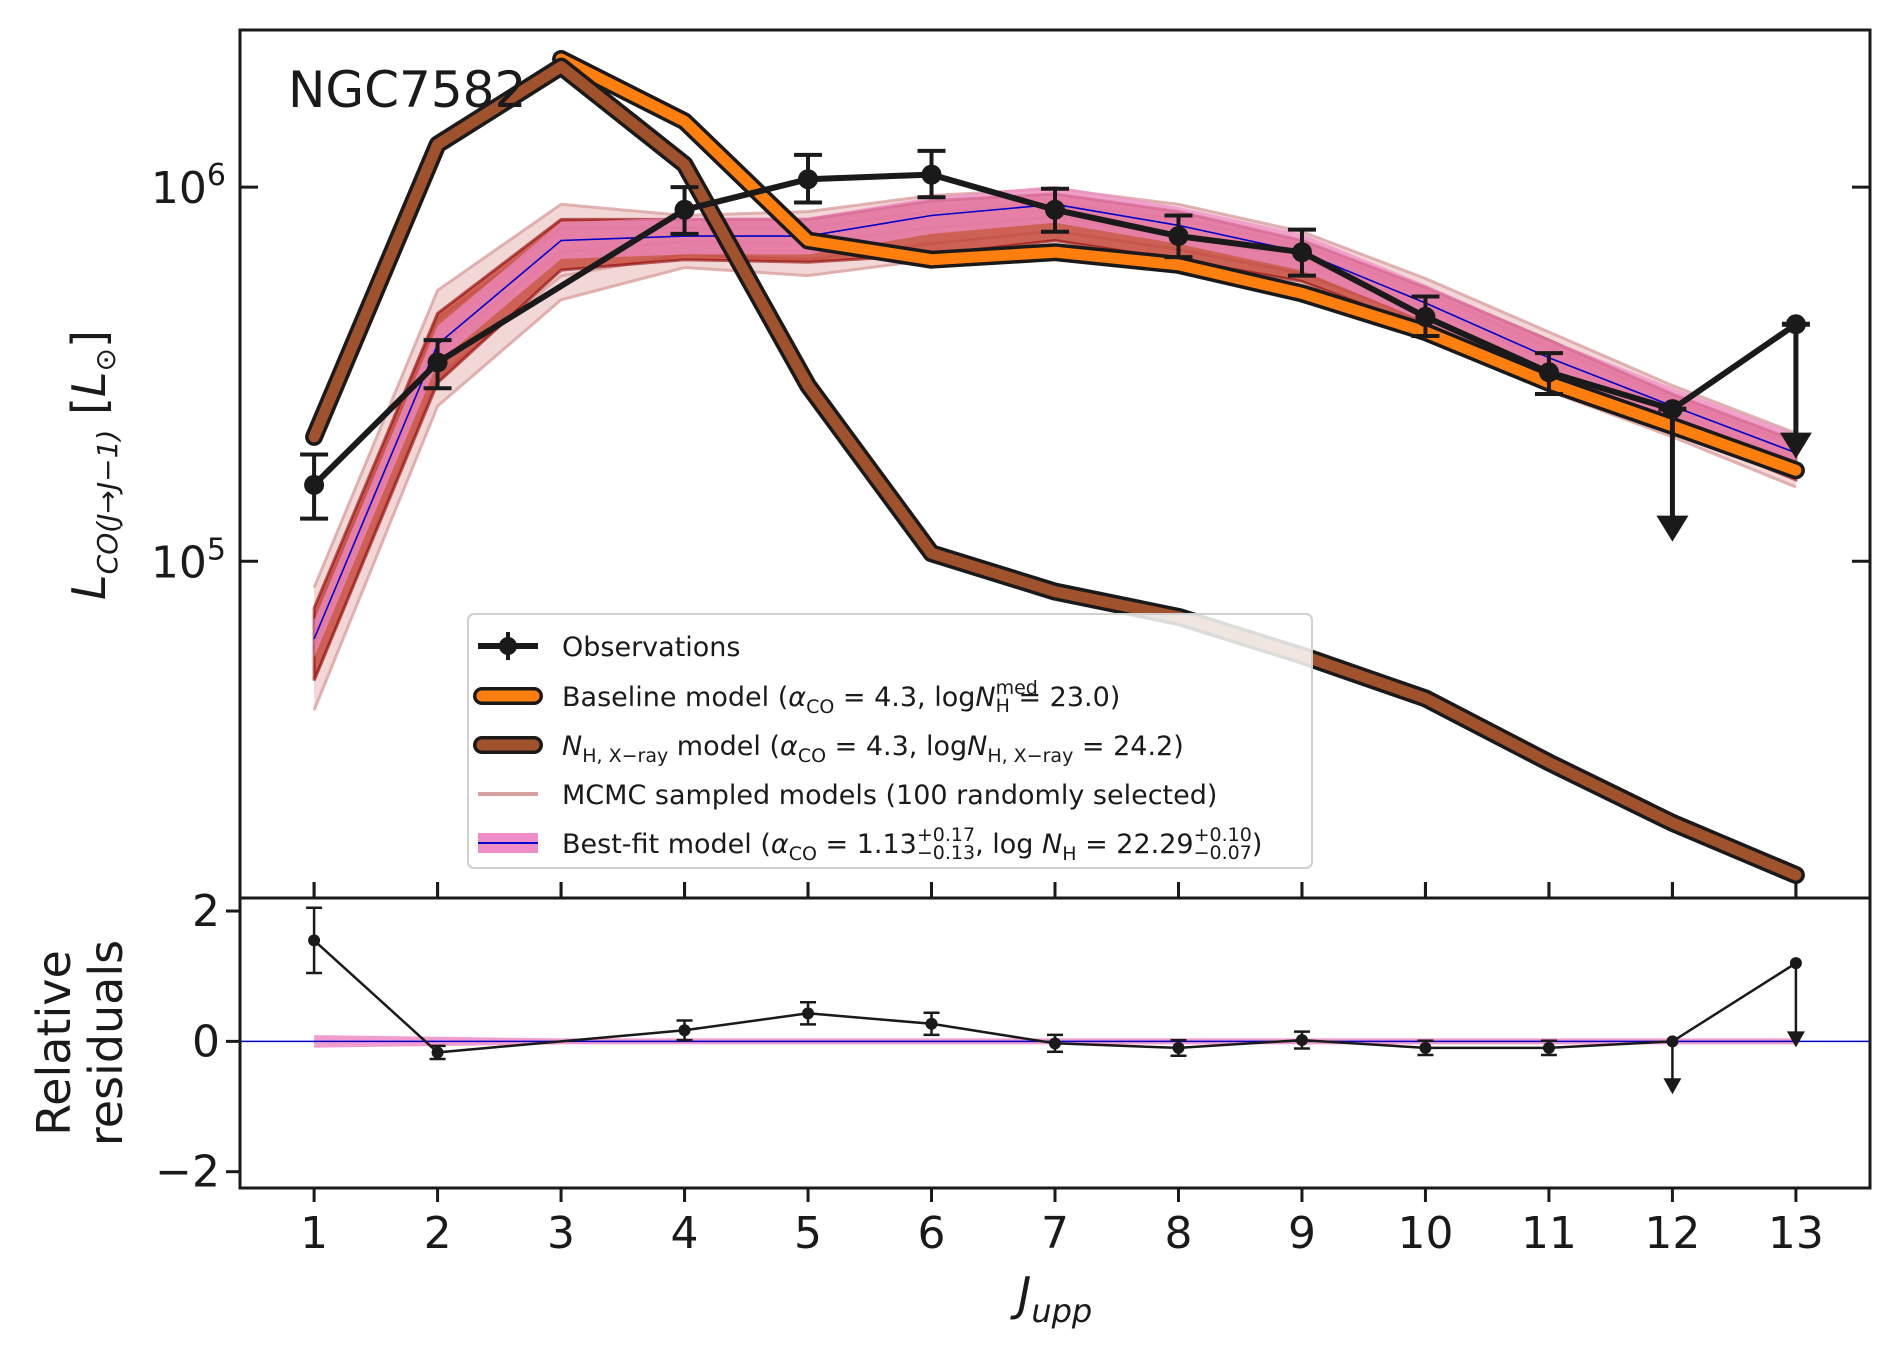 The width and height of the screenshot is (1896, 1349). I want to click on galaxy-name-annotation: NGC7582, so click(407, 90).